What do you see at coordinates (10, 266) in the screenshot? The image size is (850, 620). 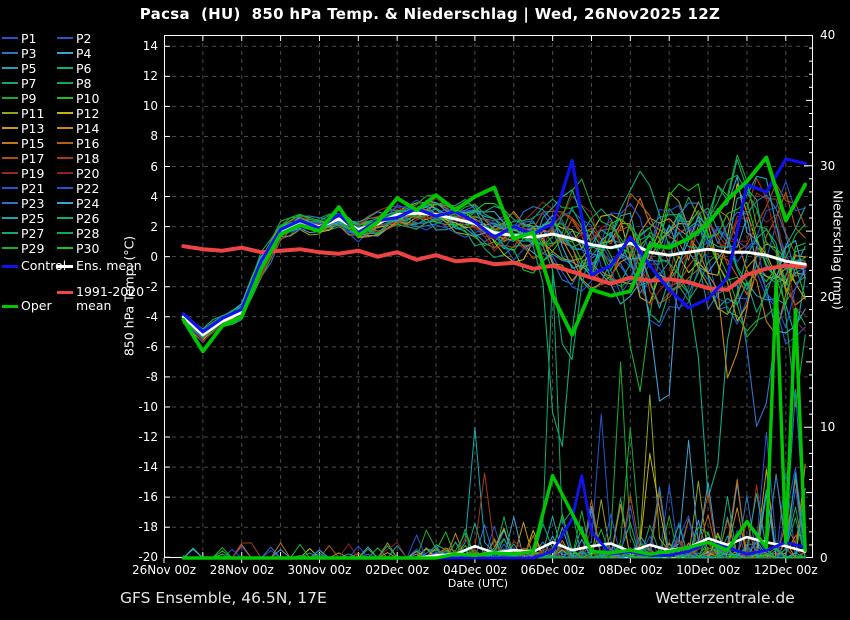 I see `legend-swatch-control` at bounding box center [10, 266].